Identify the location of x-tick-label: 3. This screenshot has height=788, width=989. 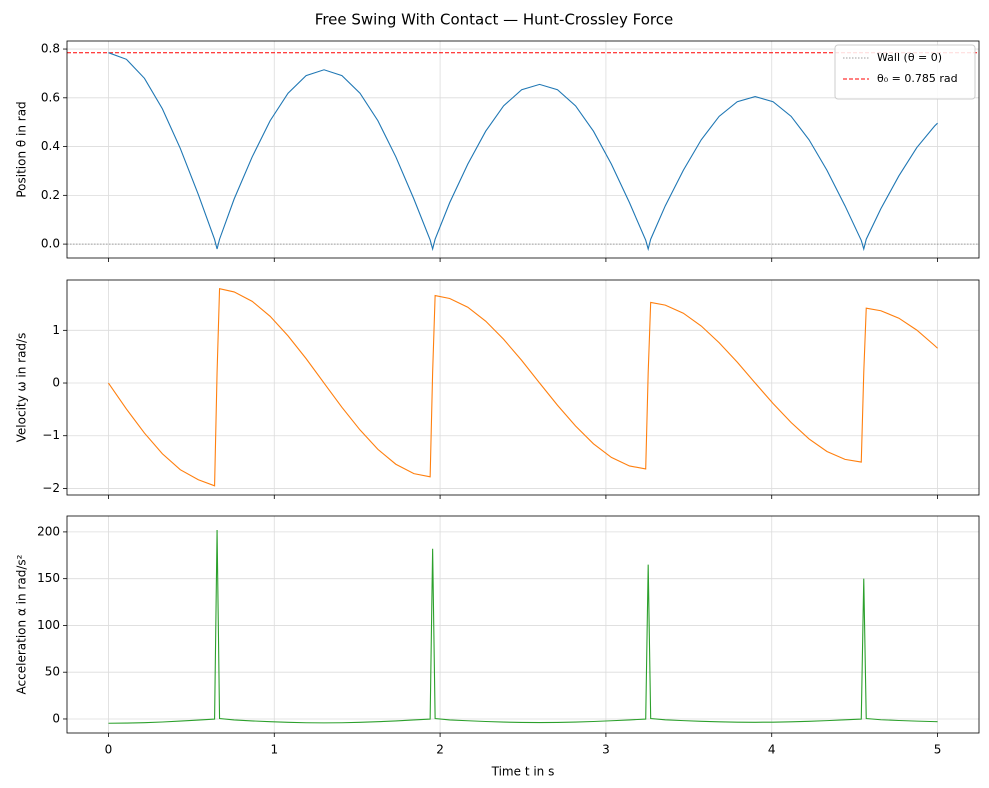
(606, 750).